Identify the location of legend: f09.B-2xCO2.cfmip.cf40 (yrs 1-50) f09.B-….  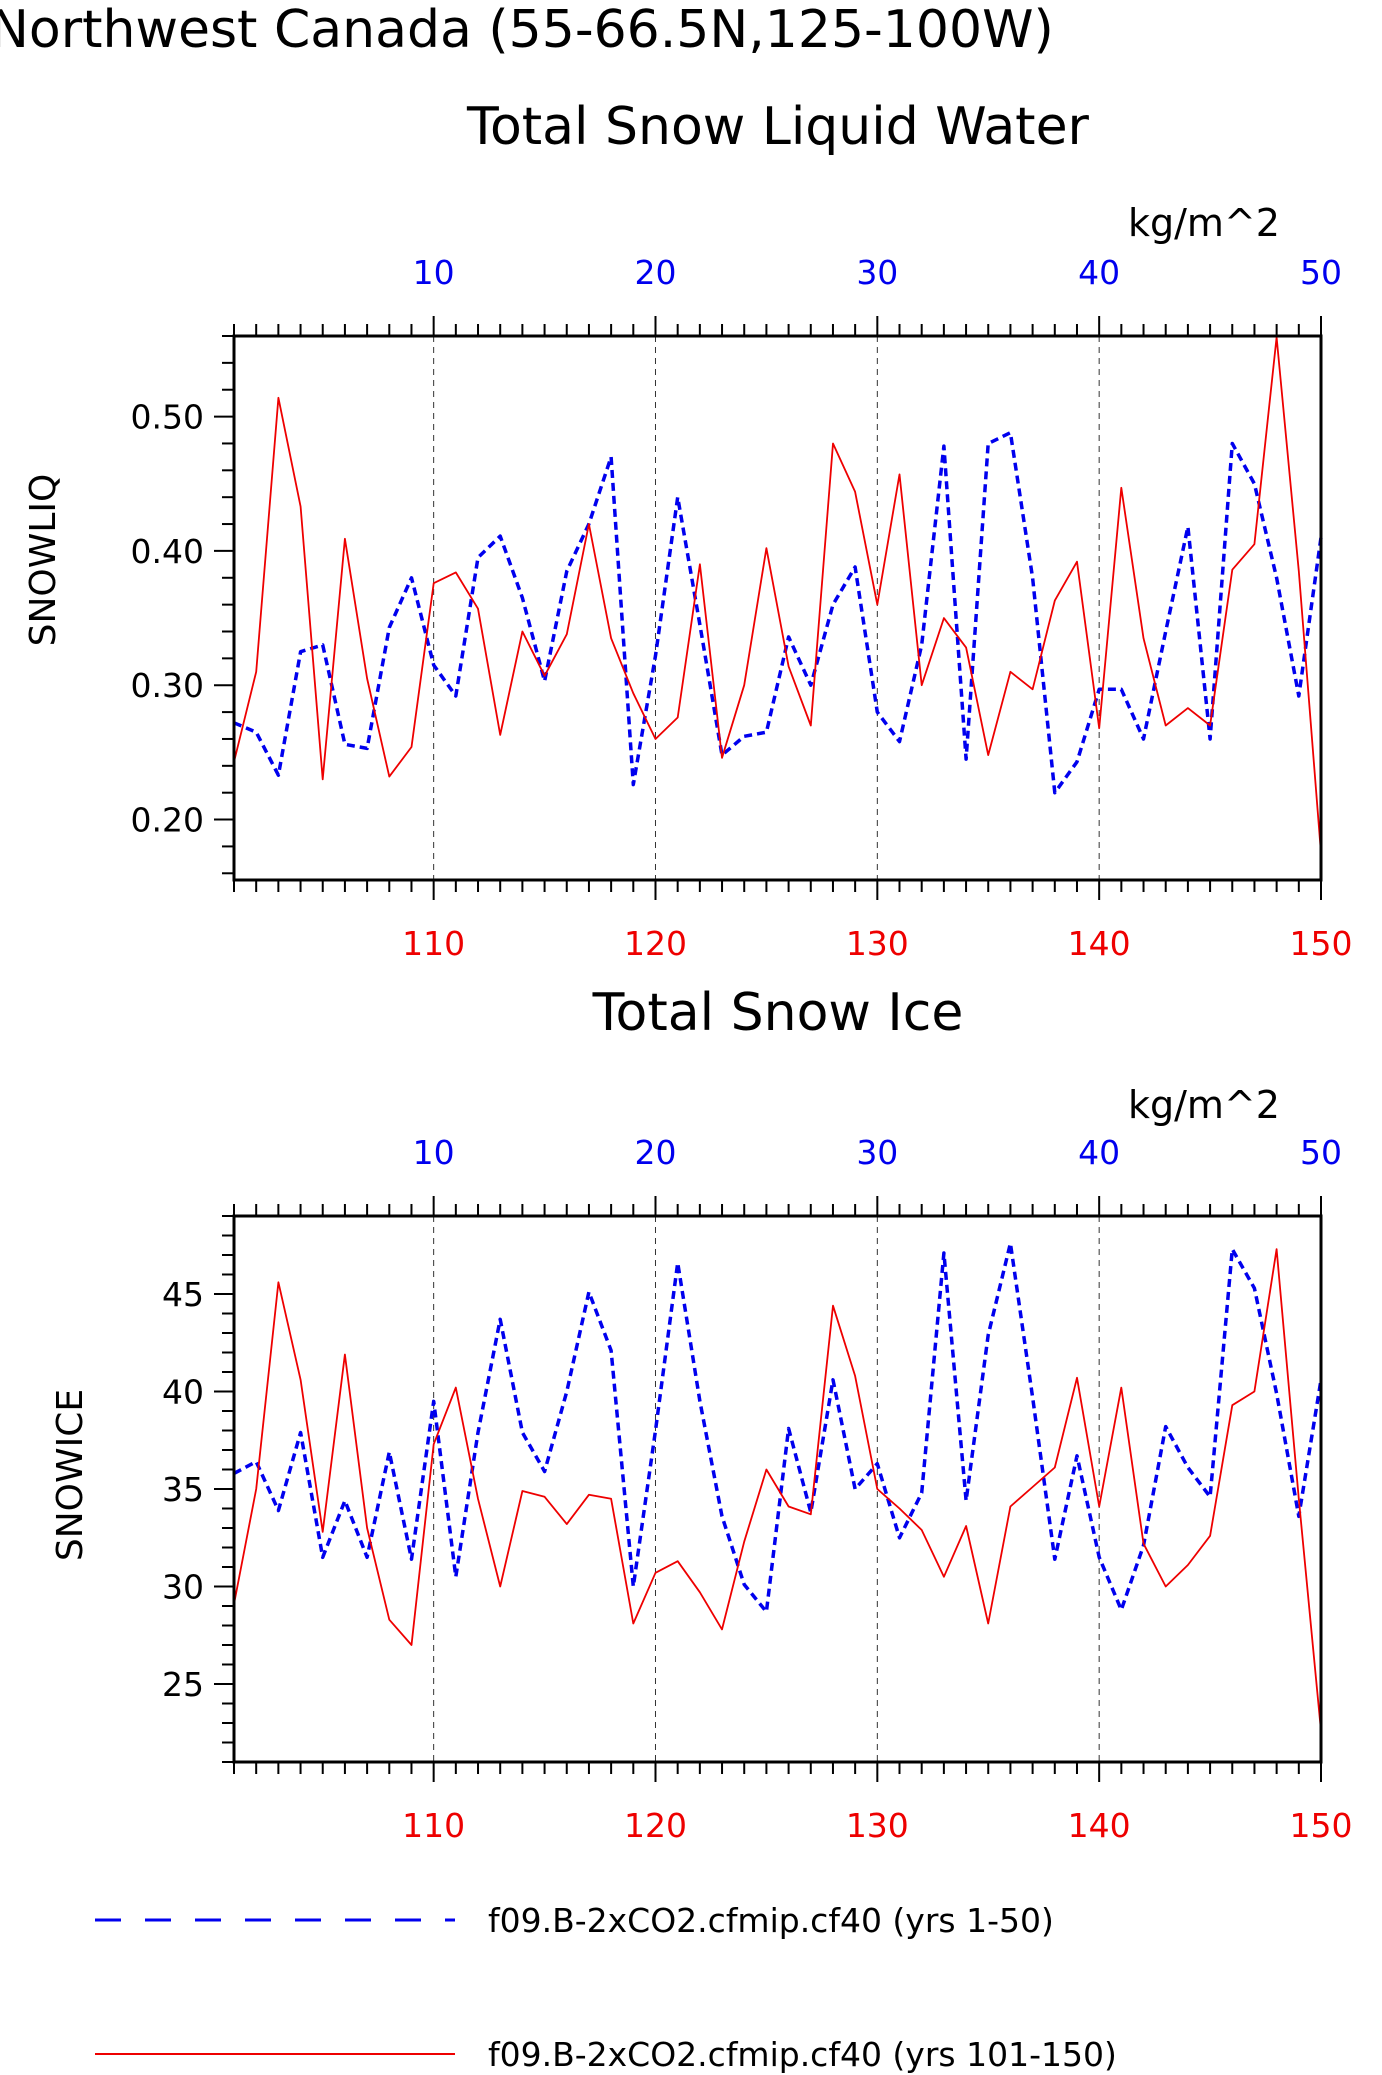
(606, 1987).